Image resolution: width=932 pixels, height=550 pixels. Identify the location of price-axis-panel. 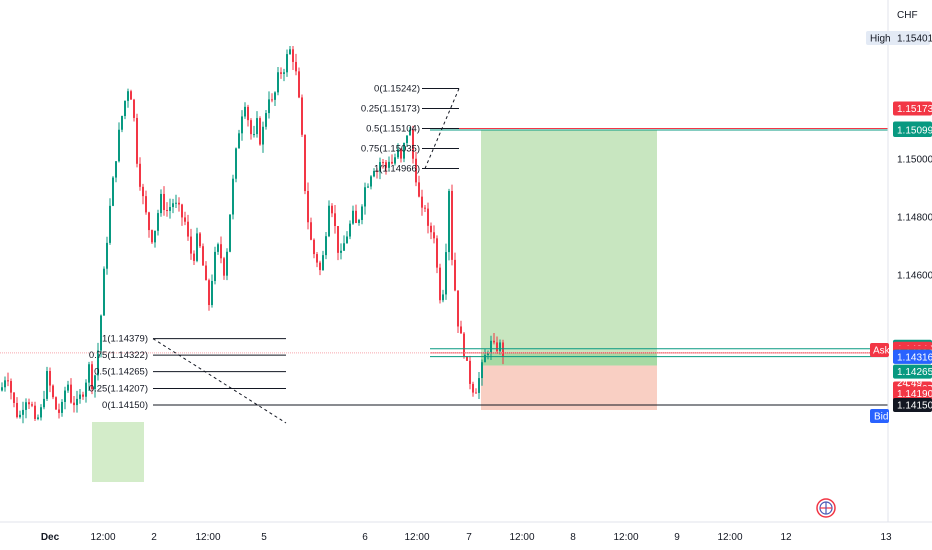
(910, 261).